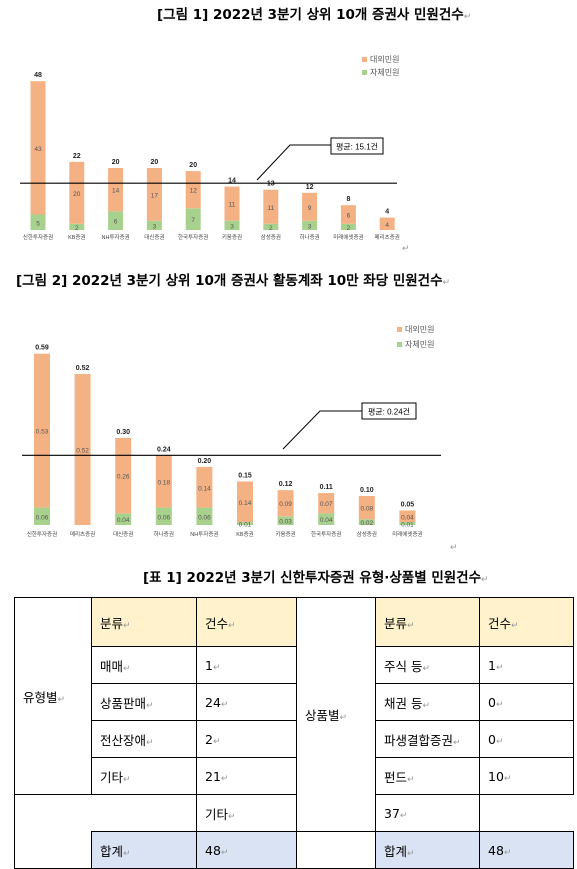 Image resolution: width=577 pixels, height=869 pixels. Describe the element at coordinates (427, 813) in the screenshot. I see `right-row-value: 37↵` at that location.